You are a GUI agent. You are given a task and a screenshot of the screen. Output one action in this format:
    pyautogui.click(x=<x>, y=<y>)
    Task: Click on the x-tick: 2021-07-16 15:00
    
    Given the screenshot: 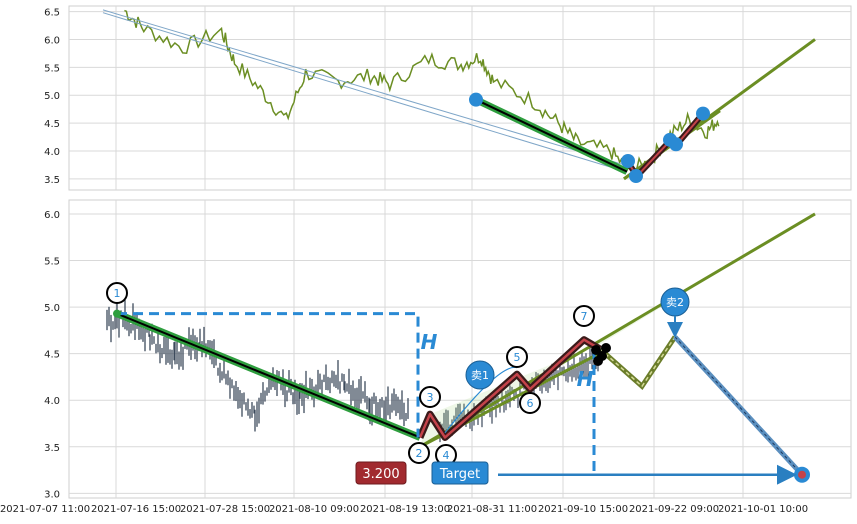 What is the action you would take?
    pyautogui.click(x=136, y=509)
    